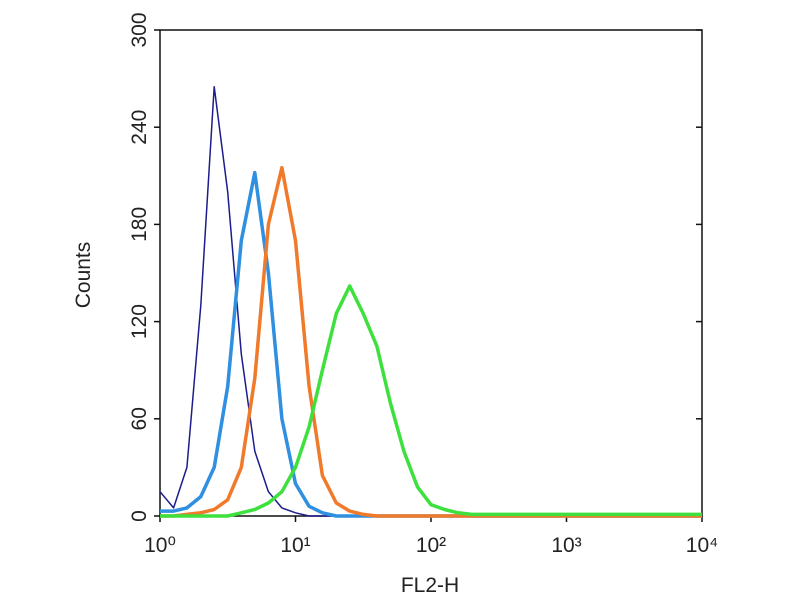  I want to click on y-tick-label: 0, so click(139, 516).